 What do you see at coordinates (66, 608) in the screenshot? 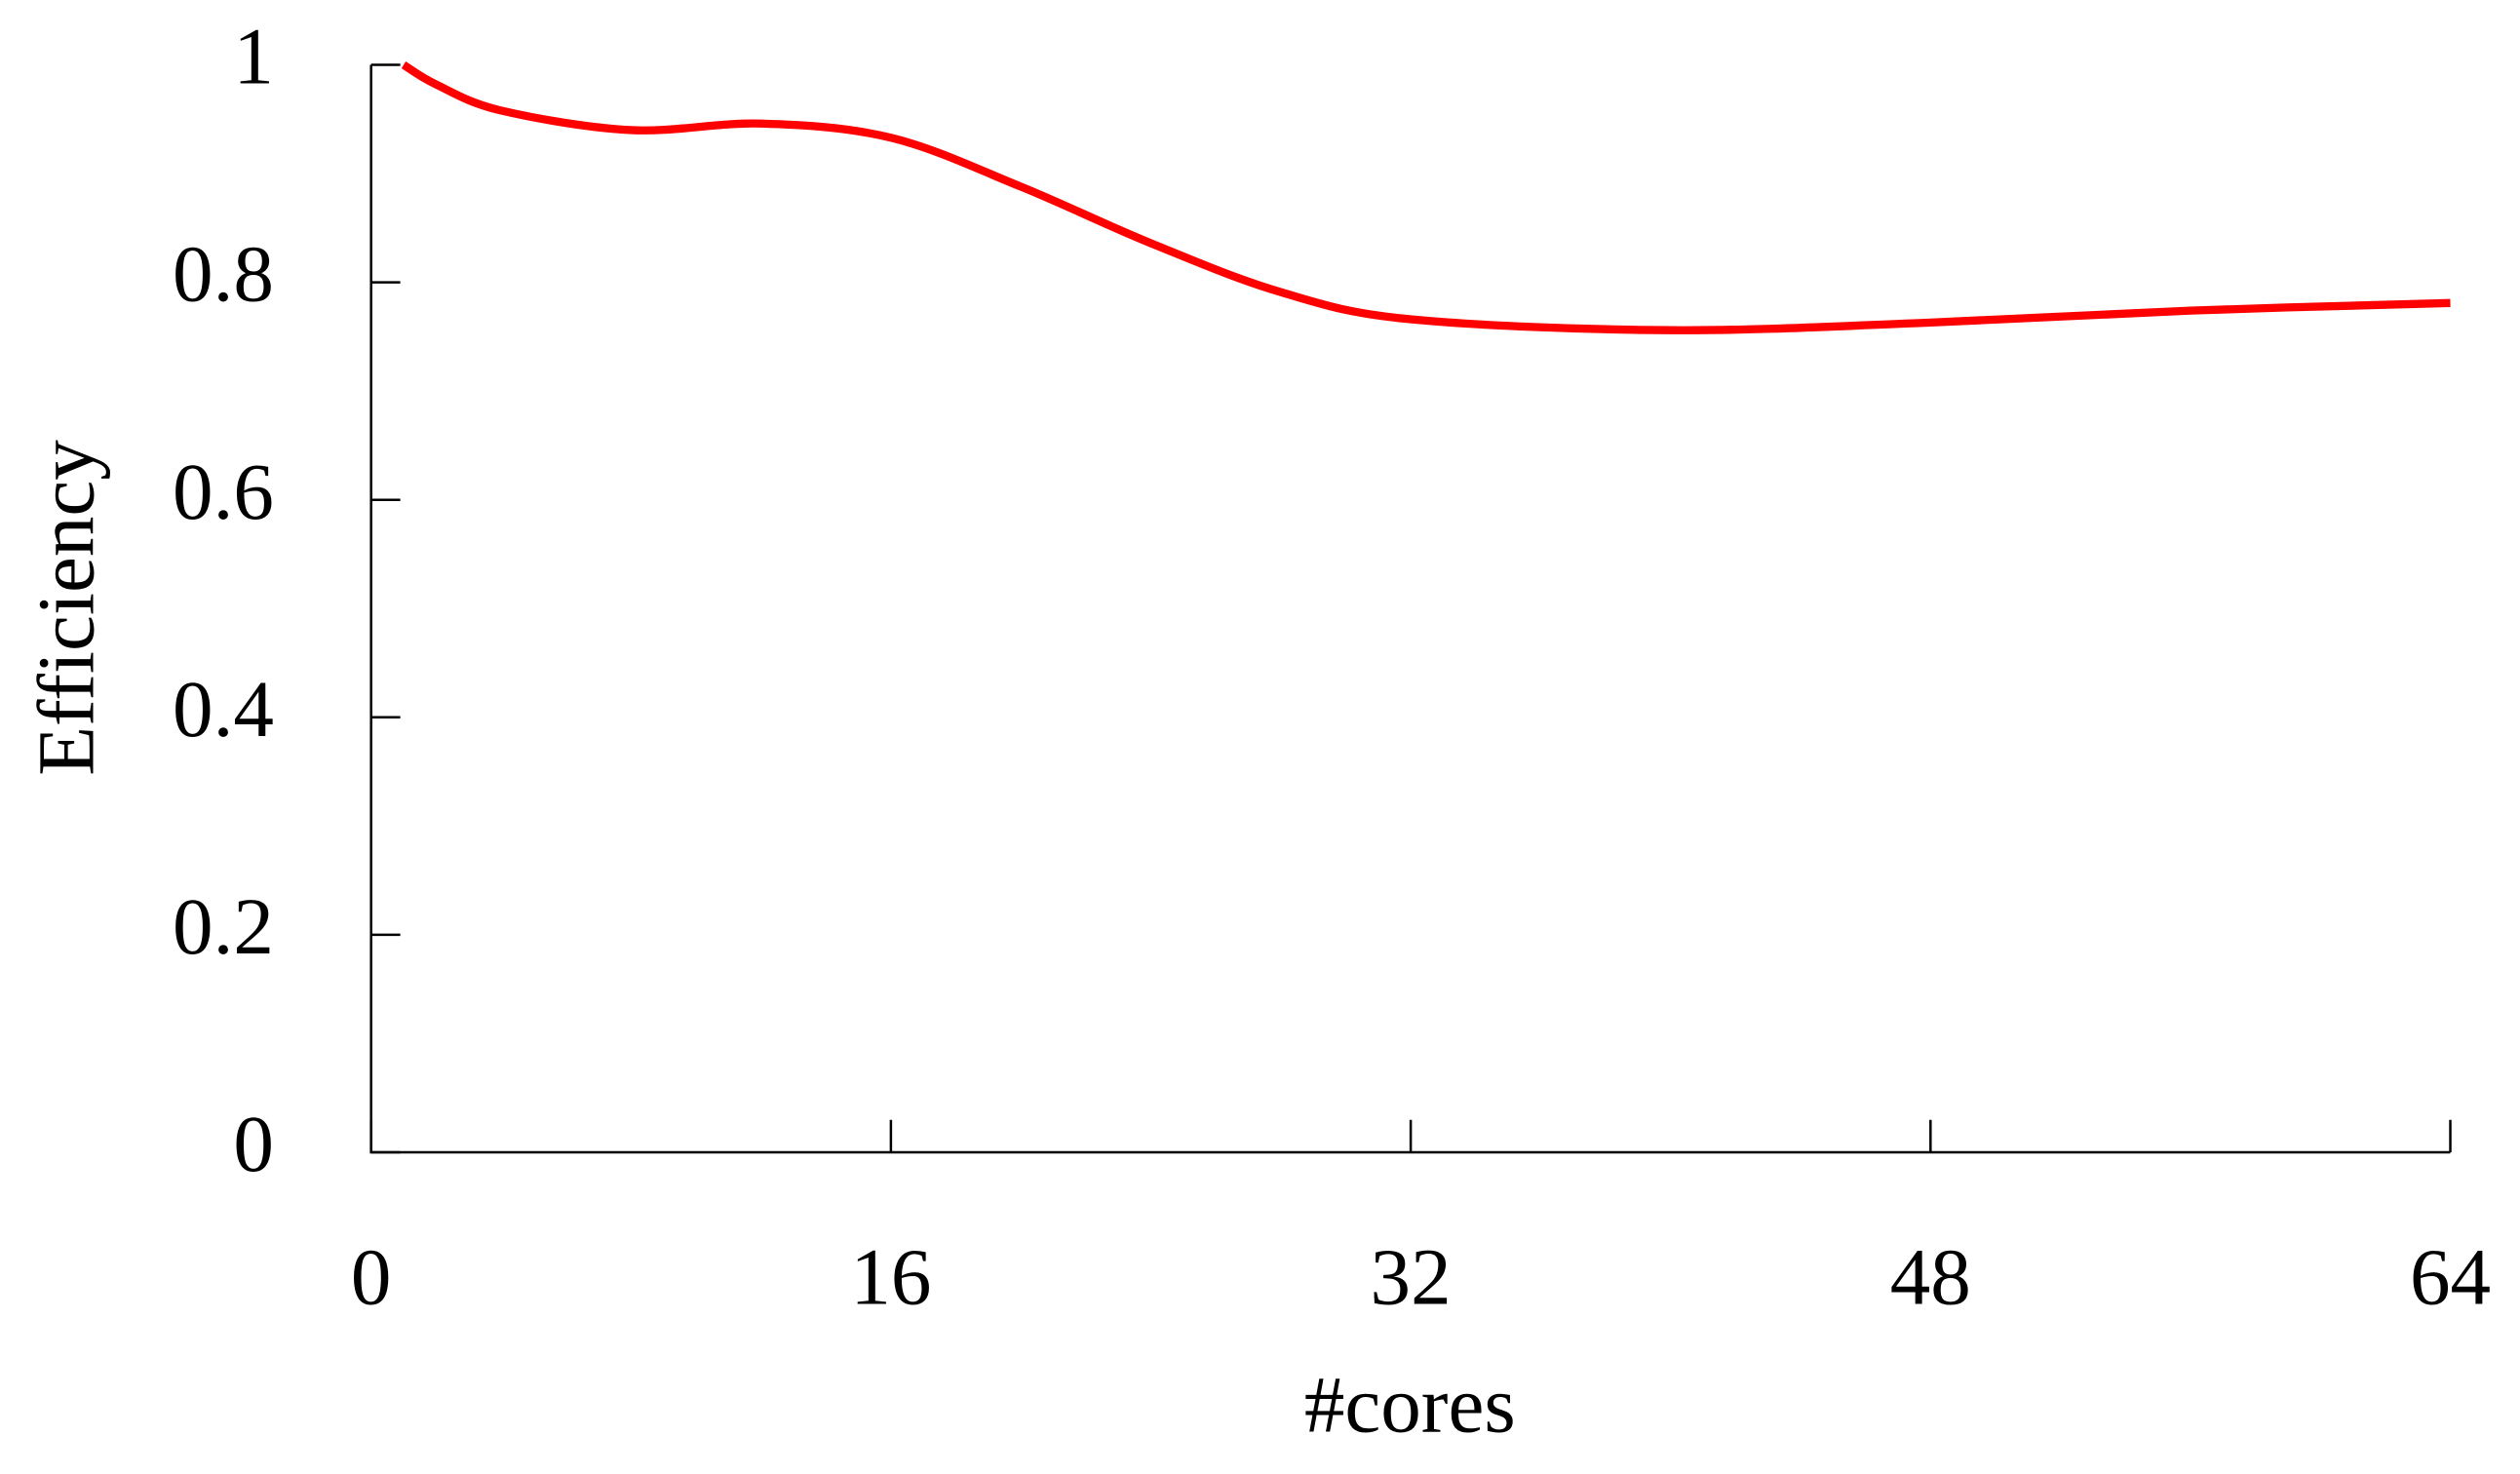
I see `y-axis-title: Efficiency` at bounding box center [66, 608].